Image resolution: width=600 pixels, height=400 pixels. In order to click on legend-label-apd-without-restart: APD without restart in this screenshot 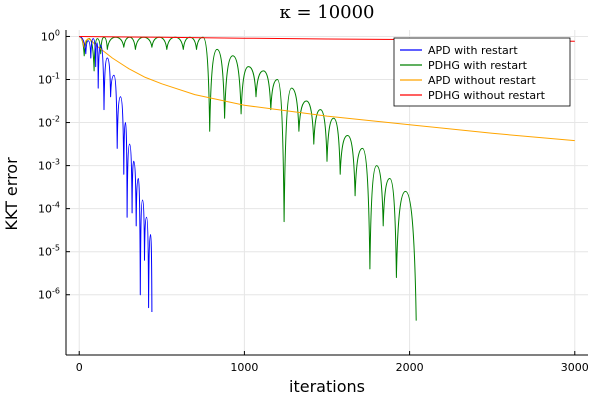, I will do `click(482, 80)`.